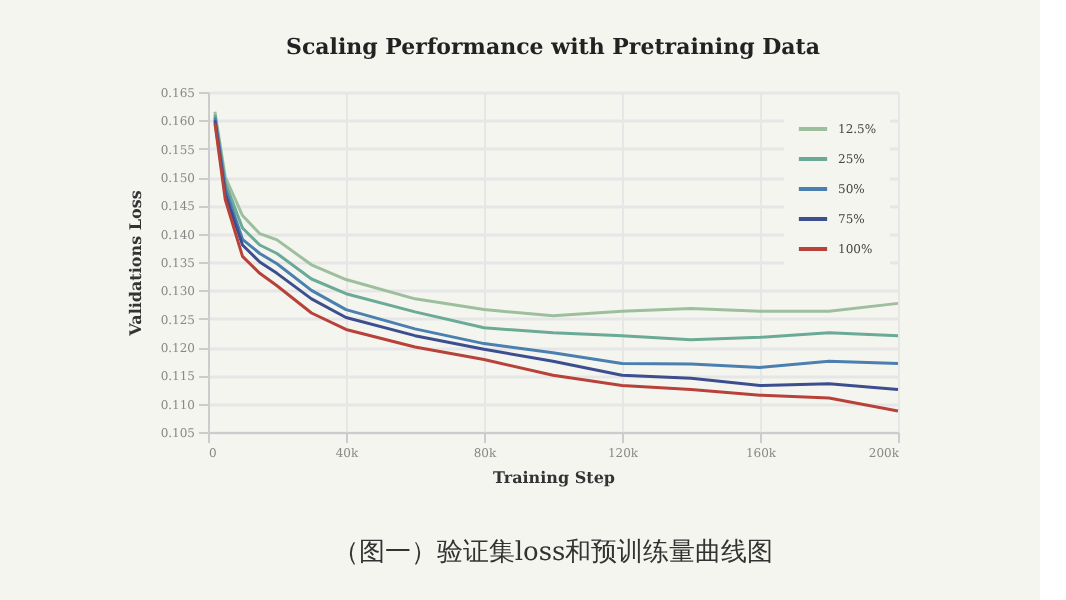  What do you see at coordinates (553, 47) in the screenshot?
I see `chart-title: Scaling Performance with Pretraining Data` at bounding box center [553, 47].